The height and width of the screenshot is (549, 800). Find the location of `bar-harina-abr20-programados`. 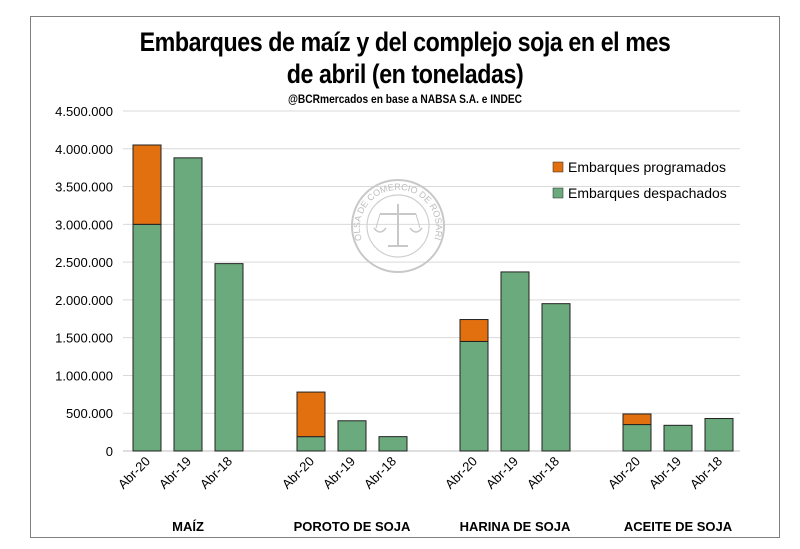

bar-harina-abr20-programados is located at coordinates (474, 330).